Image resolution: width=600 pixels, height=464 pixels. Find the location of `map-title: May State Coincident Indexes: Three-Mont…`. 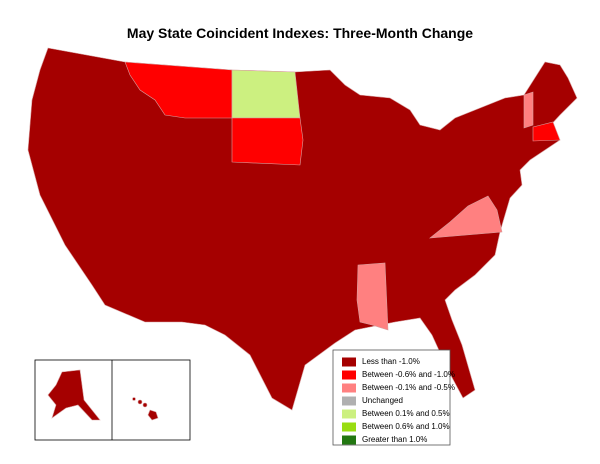

map-title: May State Coincident Indexes: Three-Mont… is located at coordinates (300, 33).